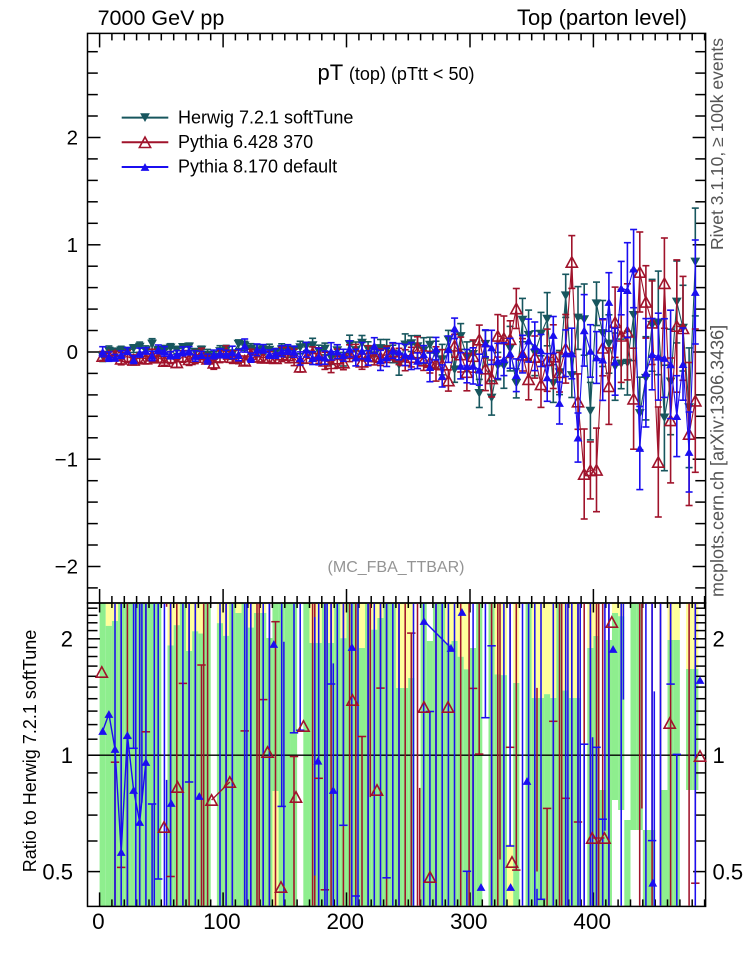 This screenshot has width=746, height=972. What do you see at coordinates (245, 142) in the screenshot?
I see `svg-text: Pythia 6.428 370` at bounding box center [245, 142].